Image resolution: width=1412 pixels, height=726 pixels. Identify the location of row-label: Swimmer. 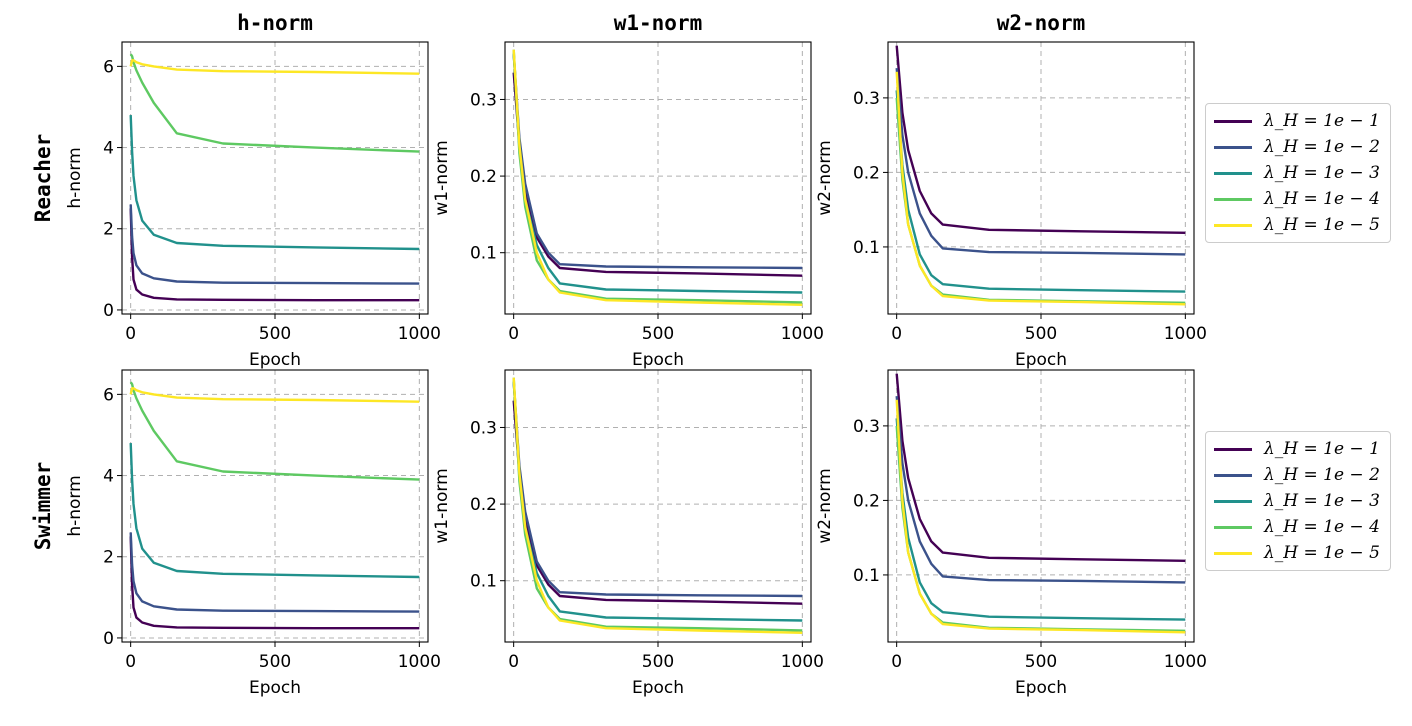
(43, 506).